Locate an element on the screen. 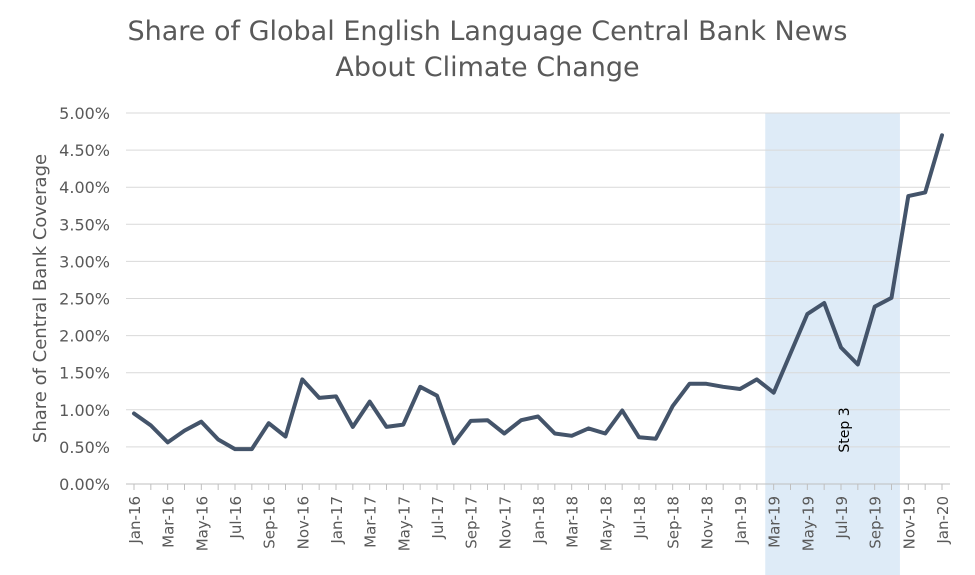  y-tick-label: 3.50% is located at coordinates (84, 224).